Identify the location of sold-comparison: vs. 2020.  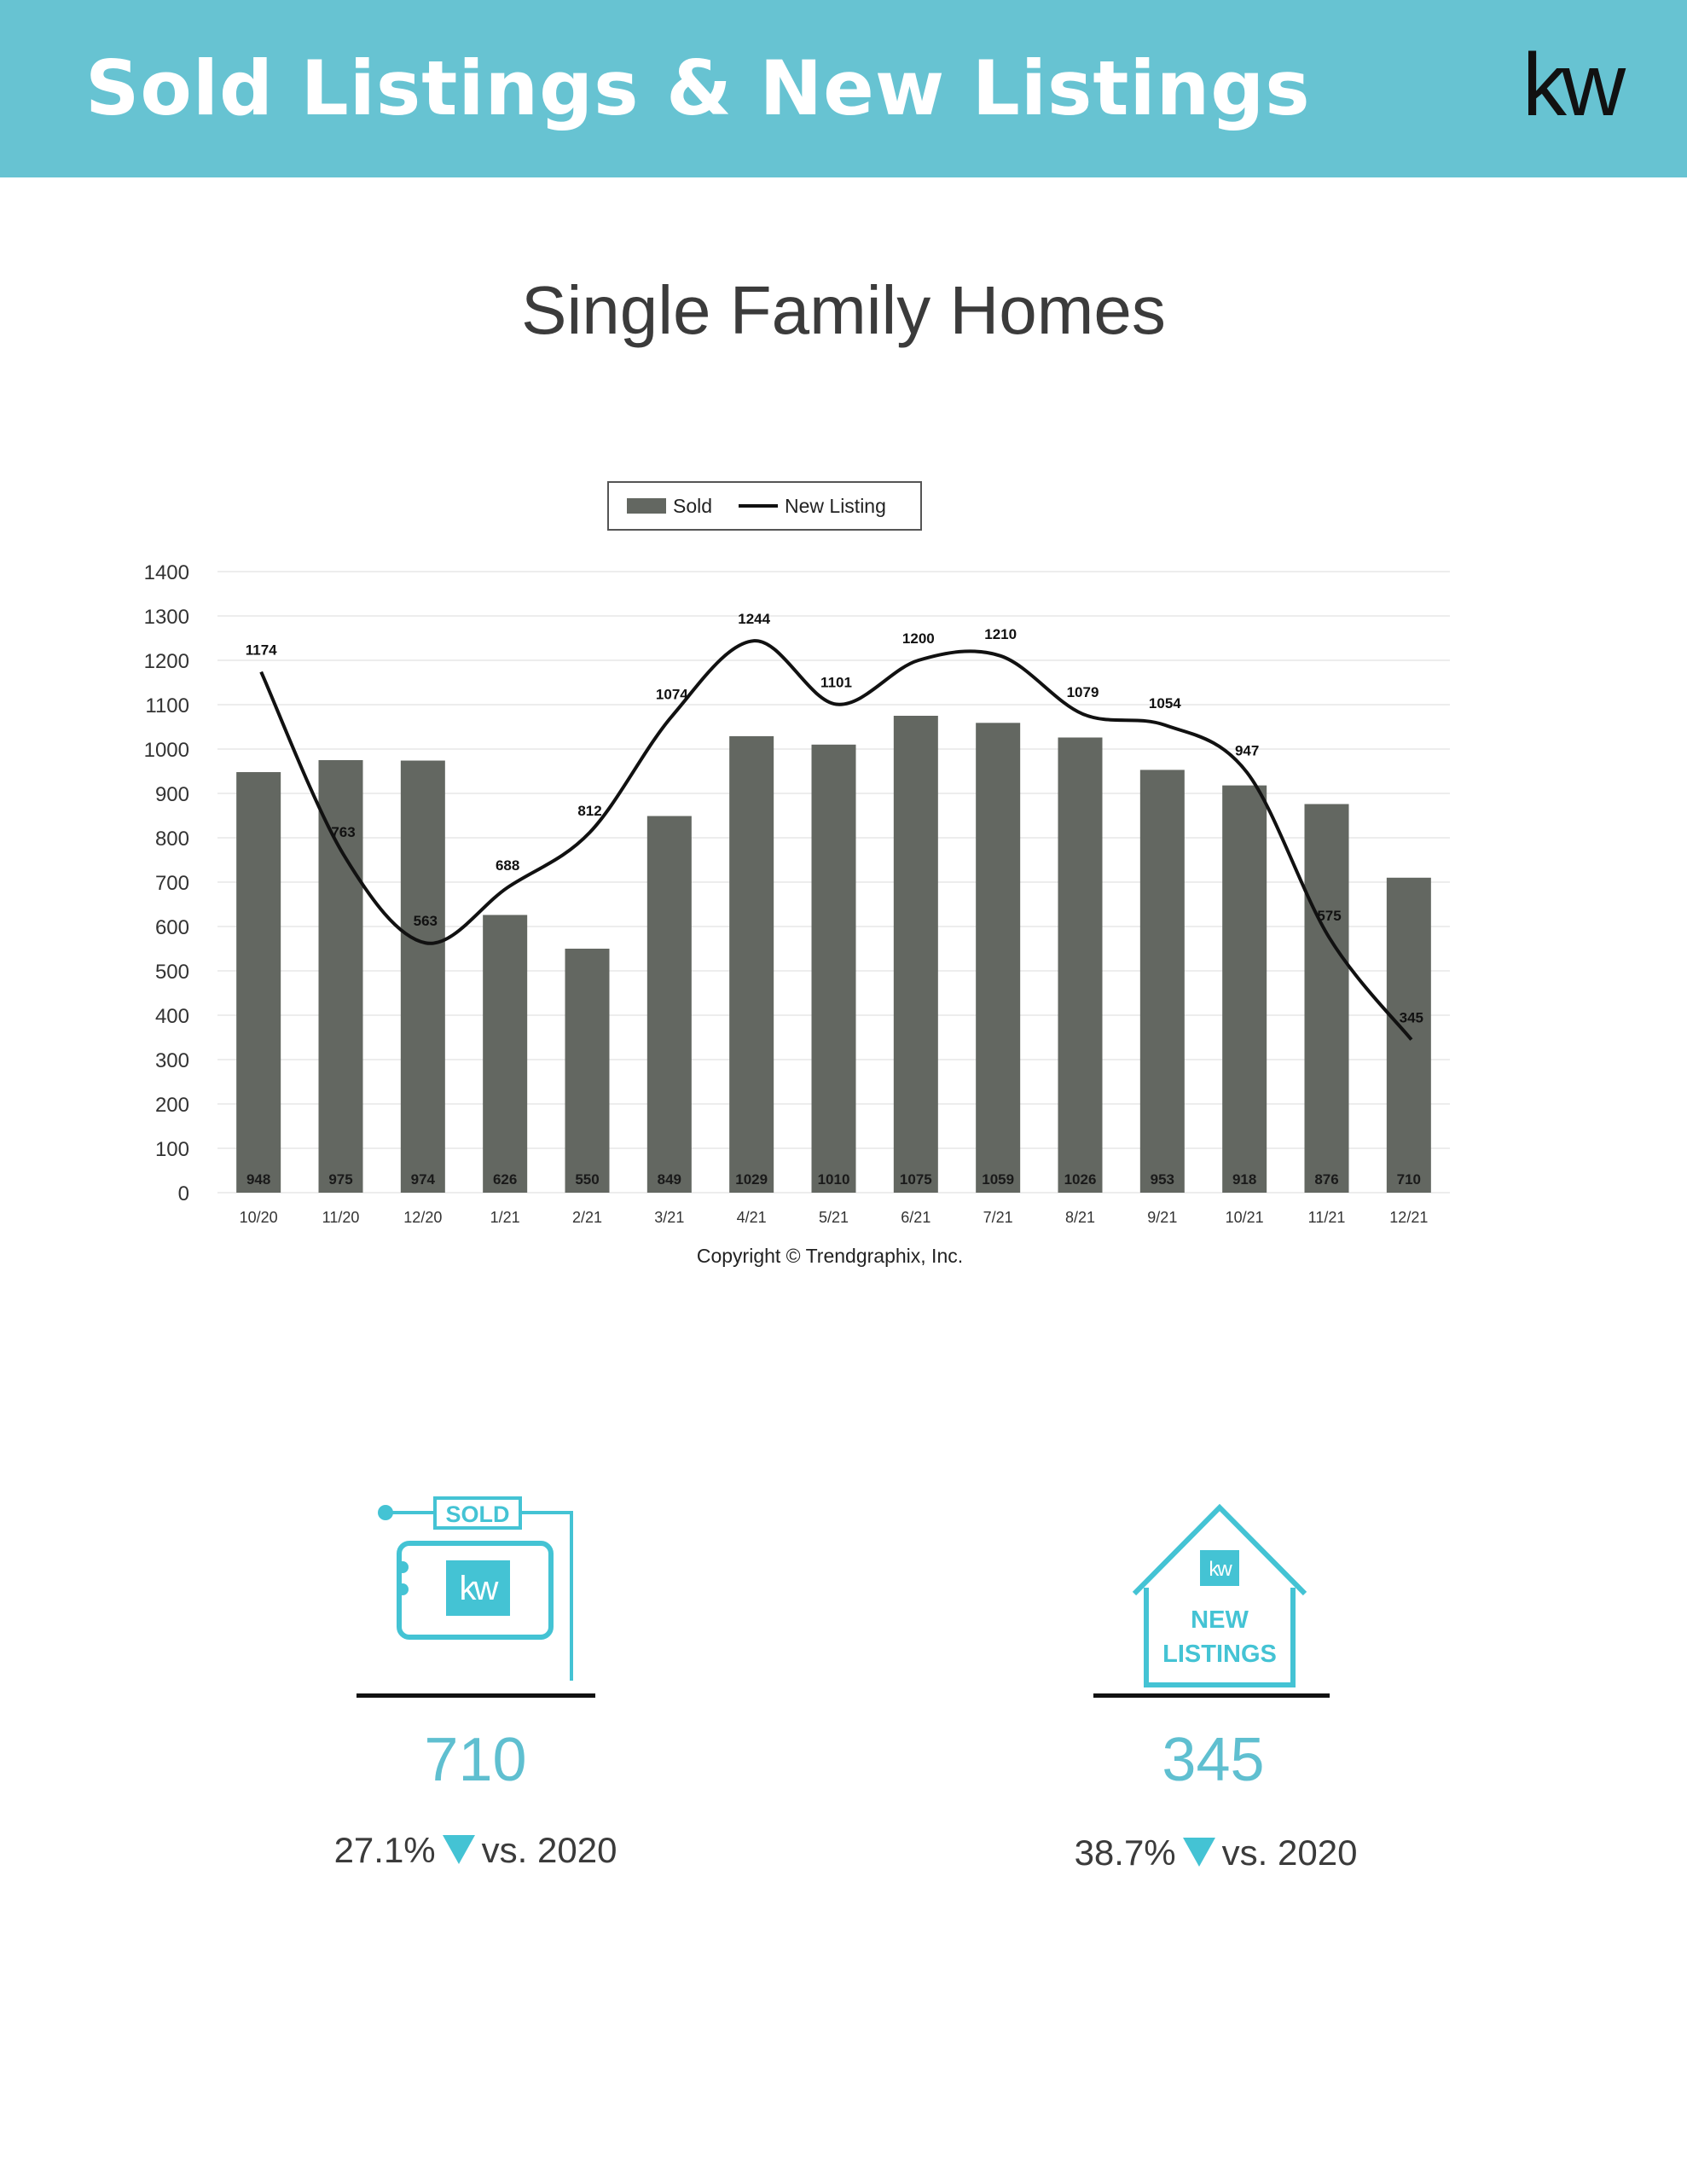
(549, 1850).